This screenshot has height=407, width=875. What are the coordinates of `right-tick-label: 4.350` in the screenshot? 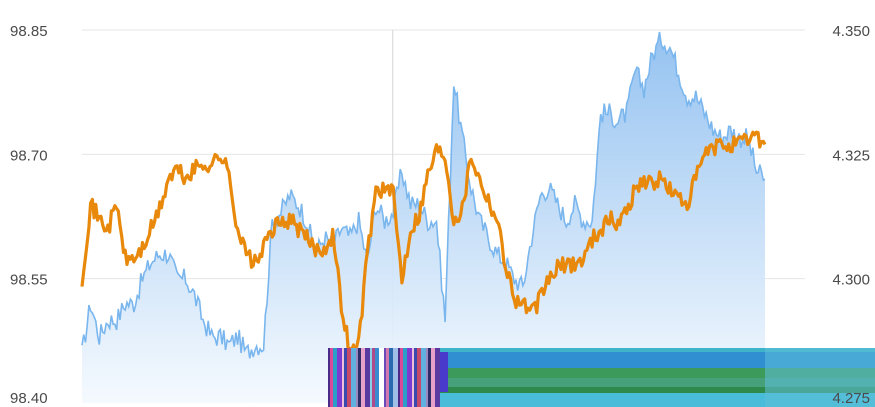 It's located at (851, 31).